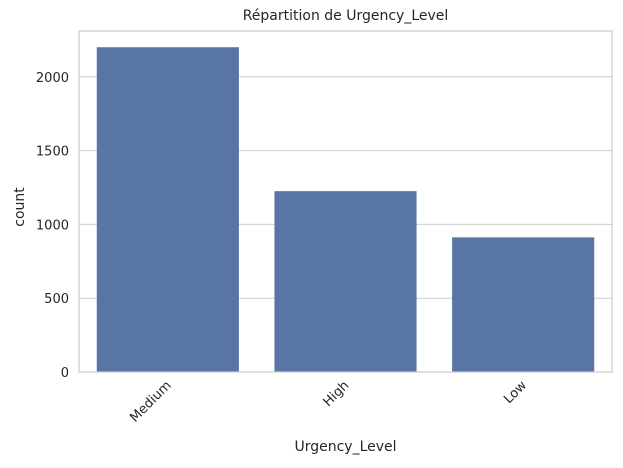 The height and width of the screenshot is (468, 623). I want to click on y-tick-label: 1500, so click(52, 152).